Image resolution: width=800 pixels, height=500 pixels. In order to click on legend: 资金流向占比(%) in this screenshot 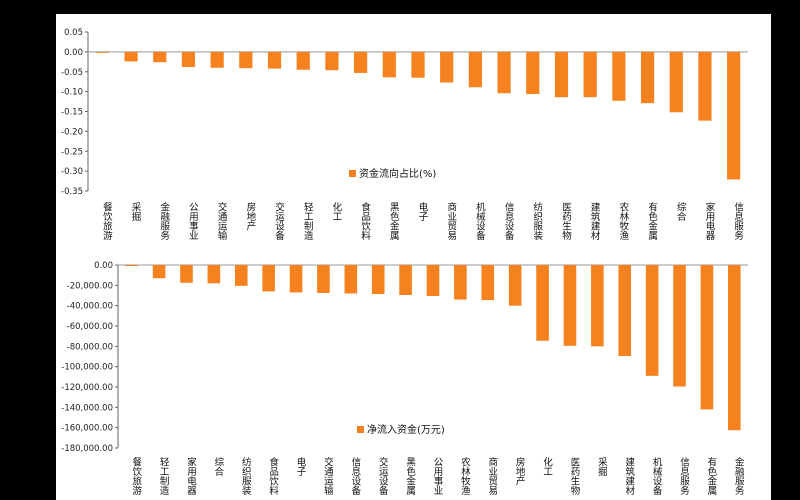, I will do `click(392, 173)`.